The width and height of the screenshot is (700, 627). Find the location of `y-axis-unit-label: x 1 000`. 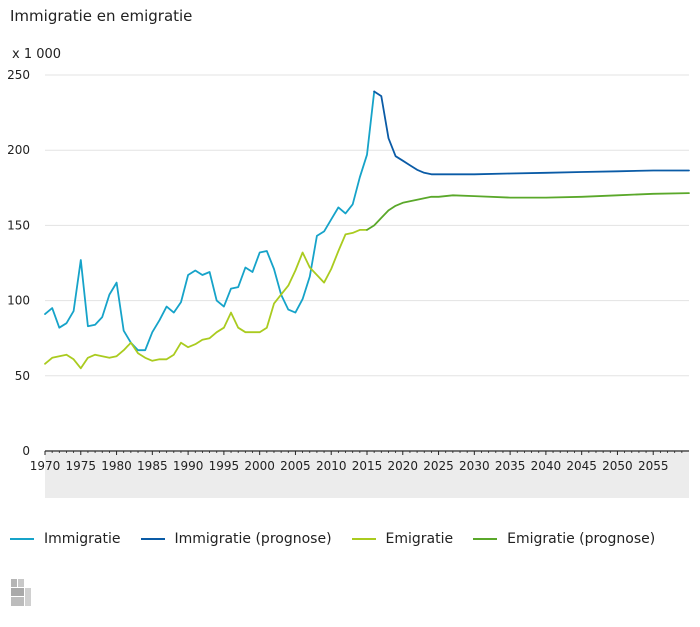

y-axis-unit-label: x 1 000 is located at coordinates (37, 54).